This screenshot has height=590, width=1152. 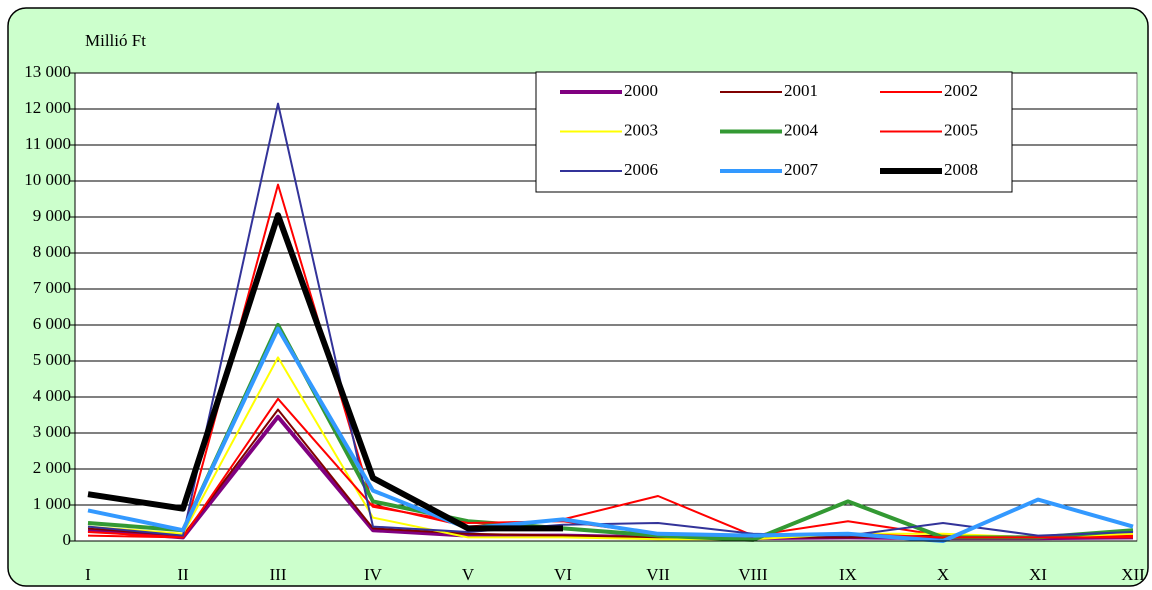 I want to click on y-tick-label: 0, so click(x=67, y=539).